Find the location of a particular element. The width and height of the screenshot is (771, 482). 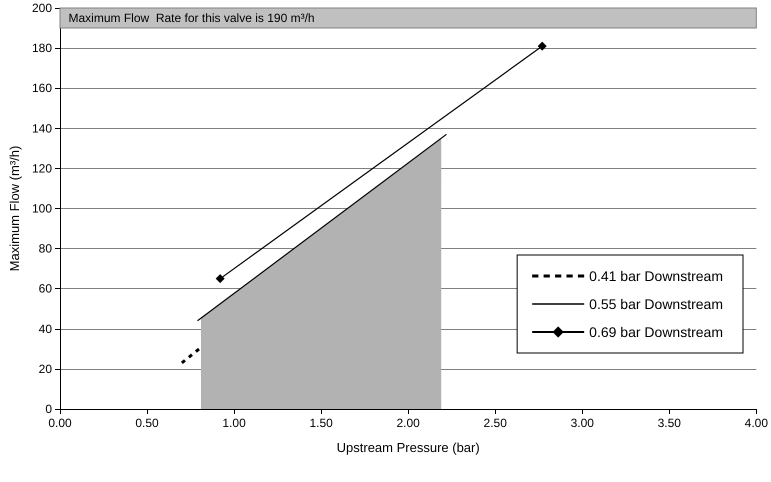

x-tick-label: 0.50 is located at coordinates (147, 423).